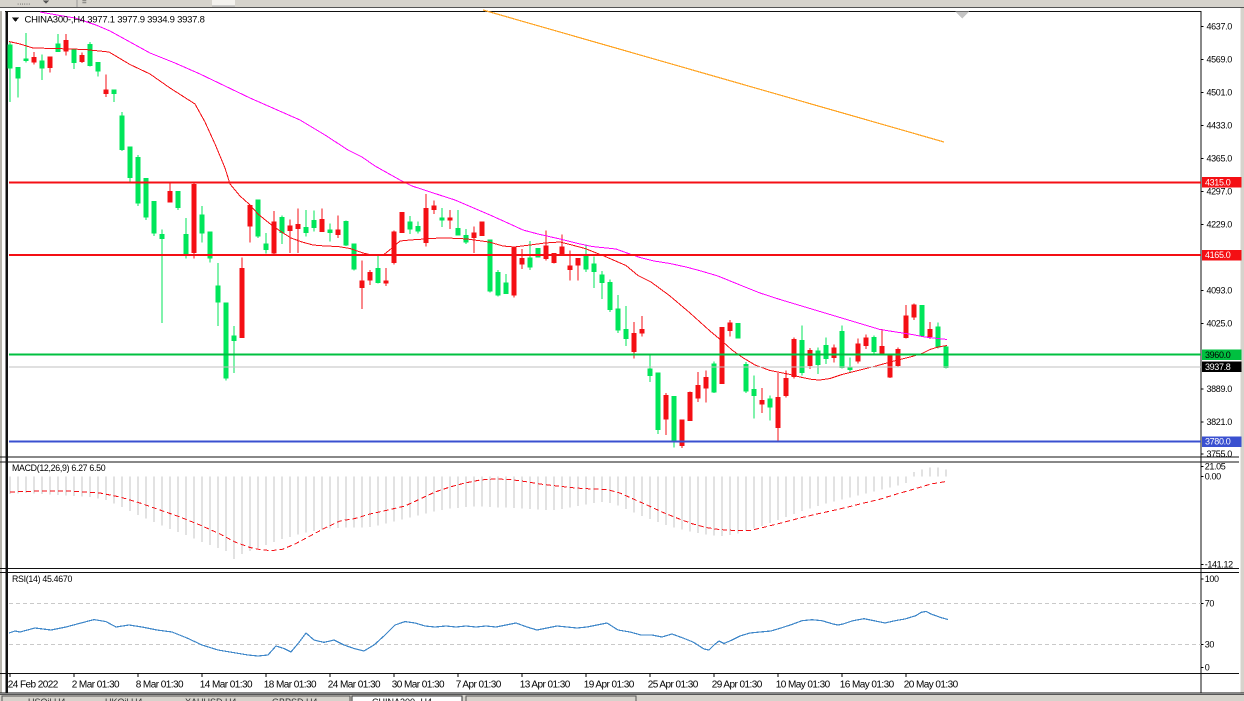  Describe the element at coordinates (1218, 183) in the screenshot. I see `svg-text: 4315.0` at that location.